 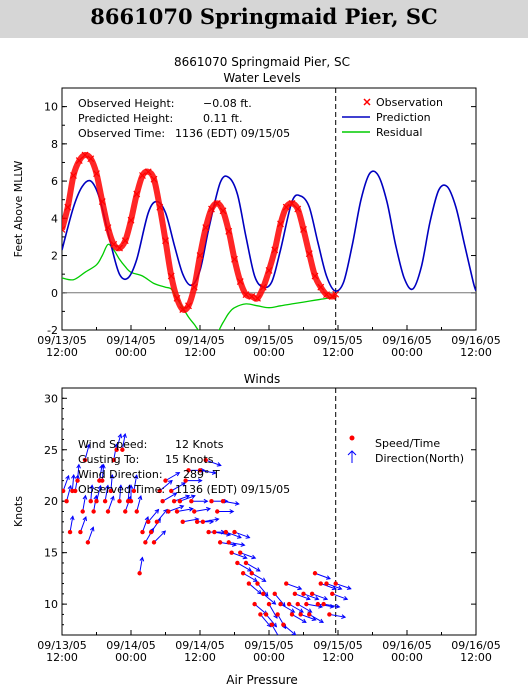 What do you see at coordinates (54, 218) in the screenshot?
I see `water-levels-y-tick-label: 4` at bounding box center [54, 218].